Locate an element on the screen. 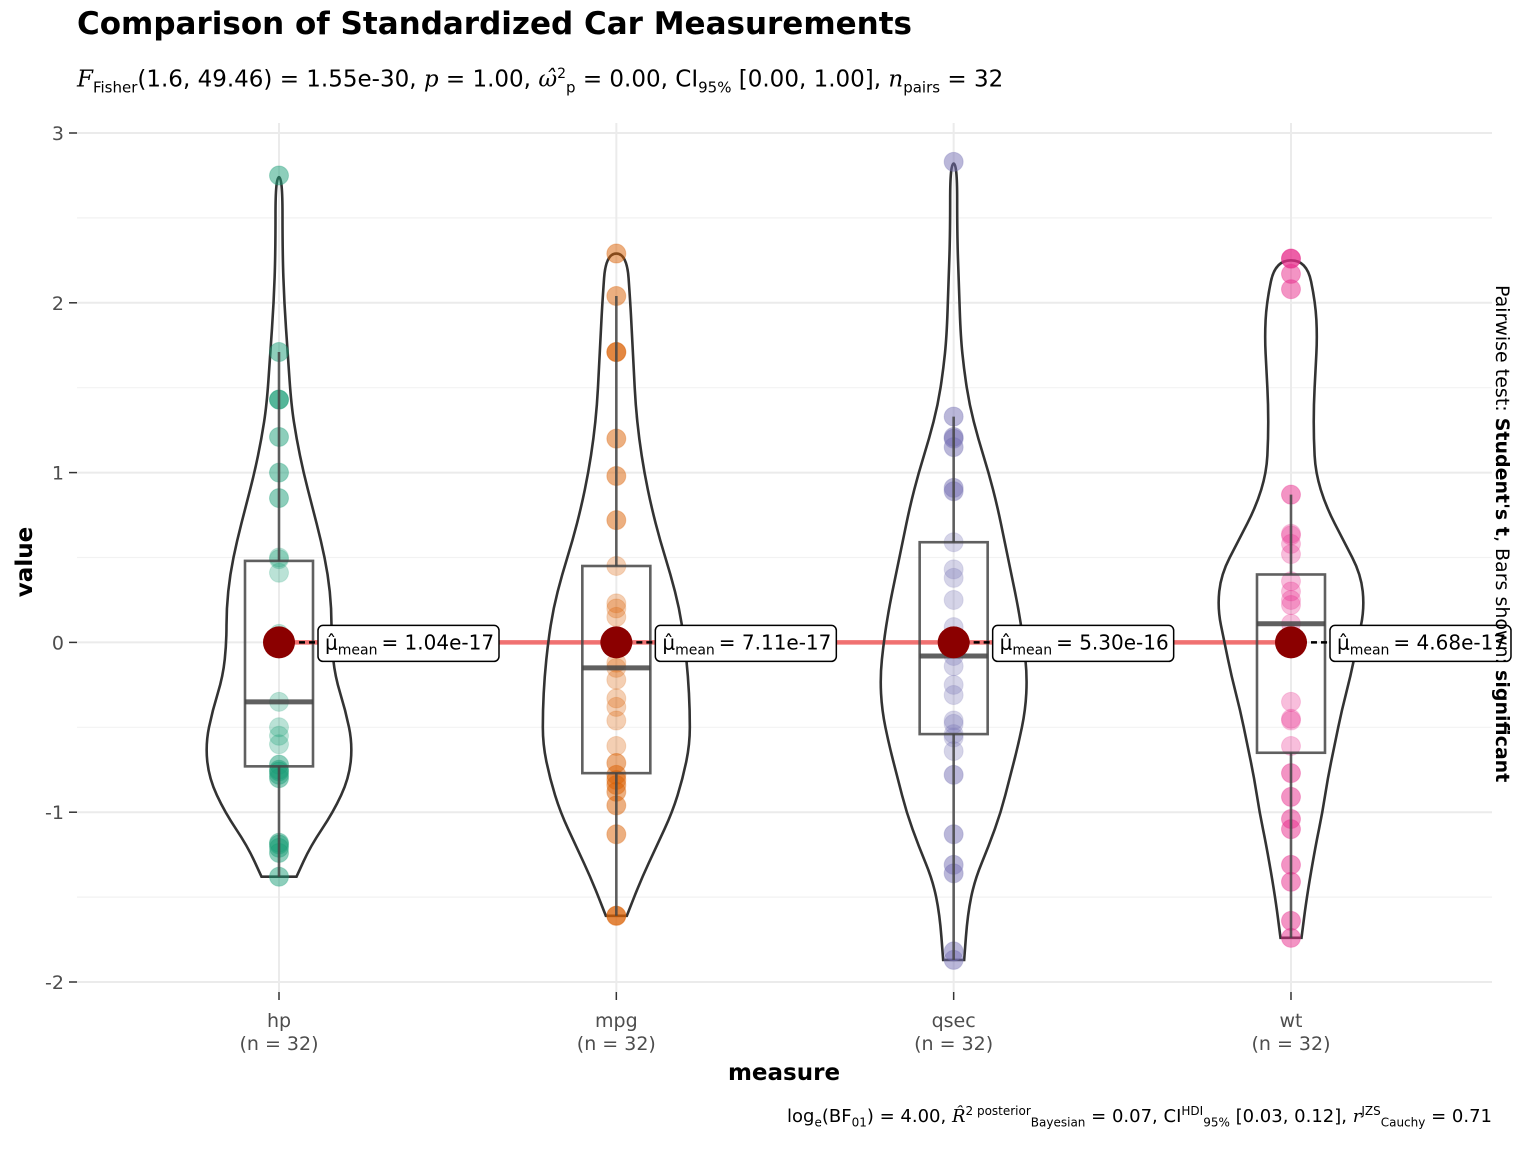 This screenshot has width=1536, height=1152. bf-sub-01: 01 is located at coordinates (859, 1122).